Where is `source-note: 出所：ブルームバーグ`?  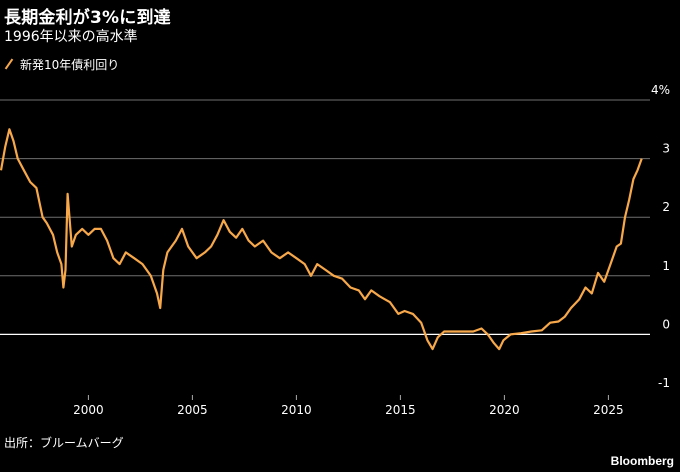
source-note: 出所：ブルームバーグ is located at coordinates (64, 443).